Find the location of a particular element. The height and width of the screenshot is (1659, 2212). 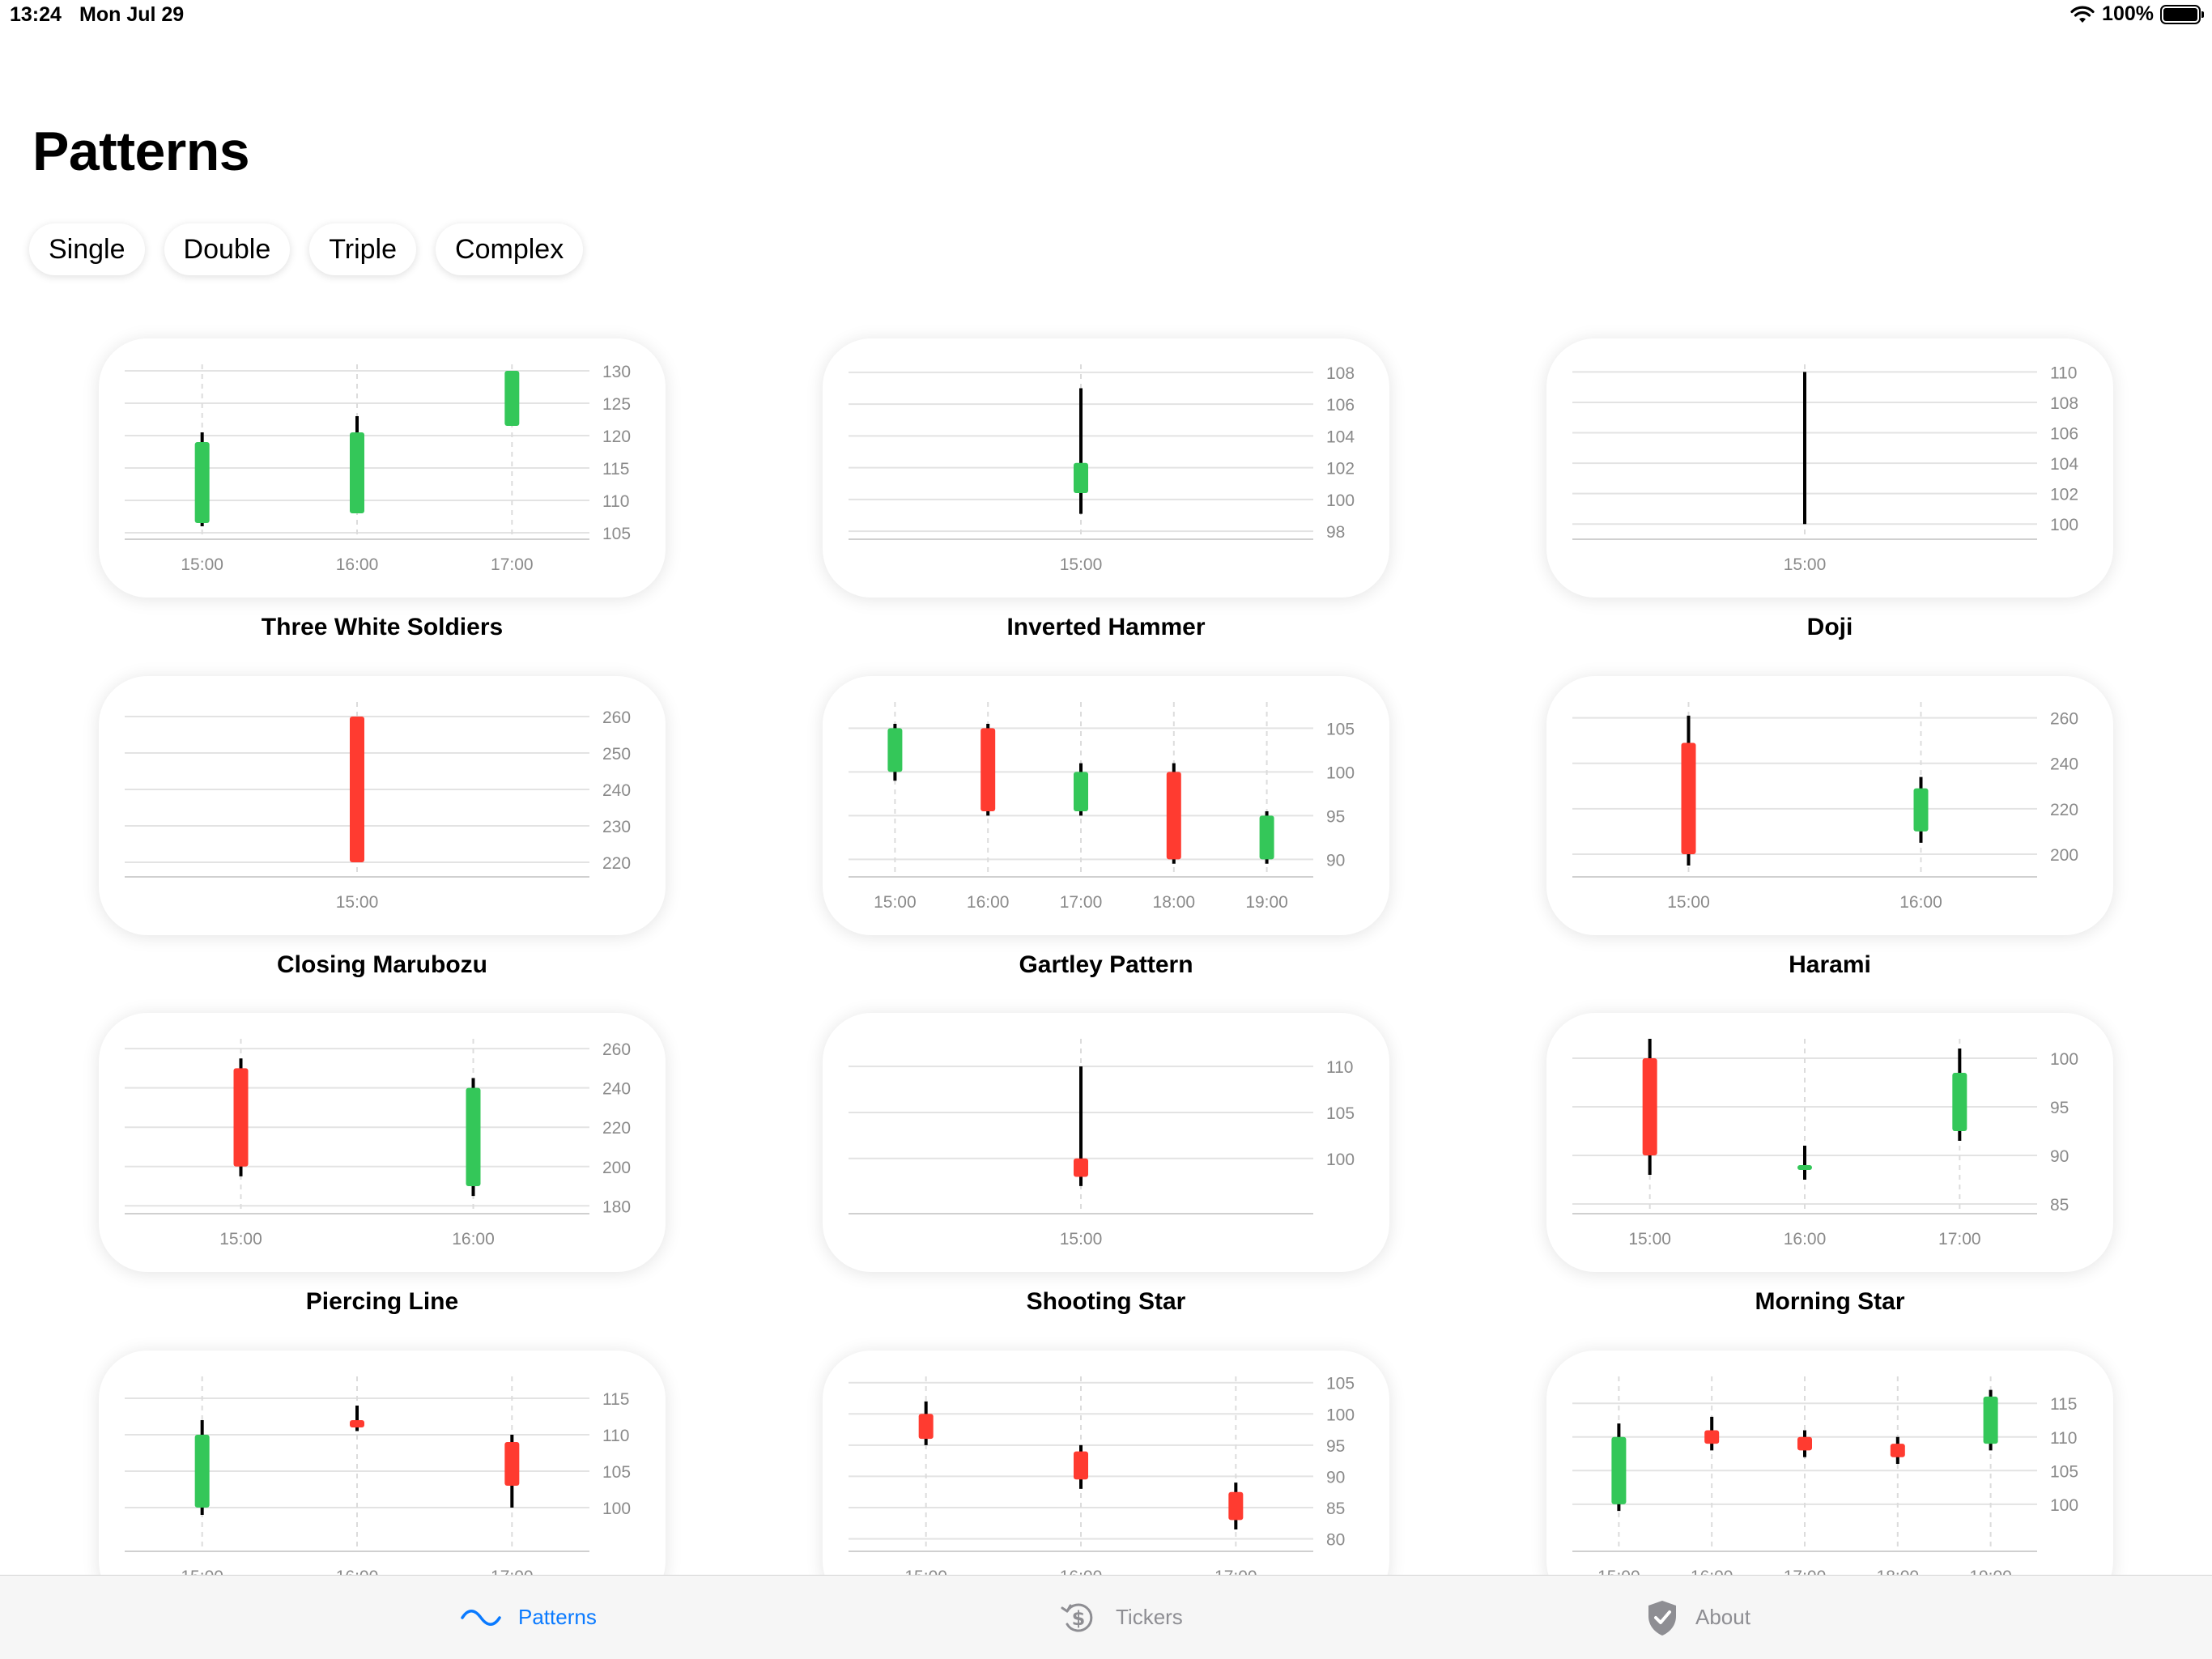

pattern-title: Morning Star is located at coordinates (1830, 1302).